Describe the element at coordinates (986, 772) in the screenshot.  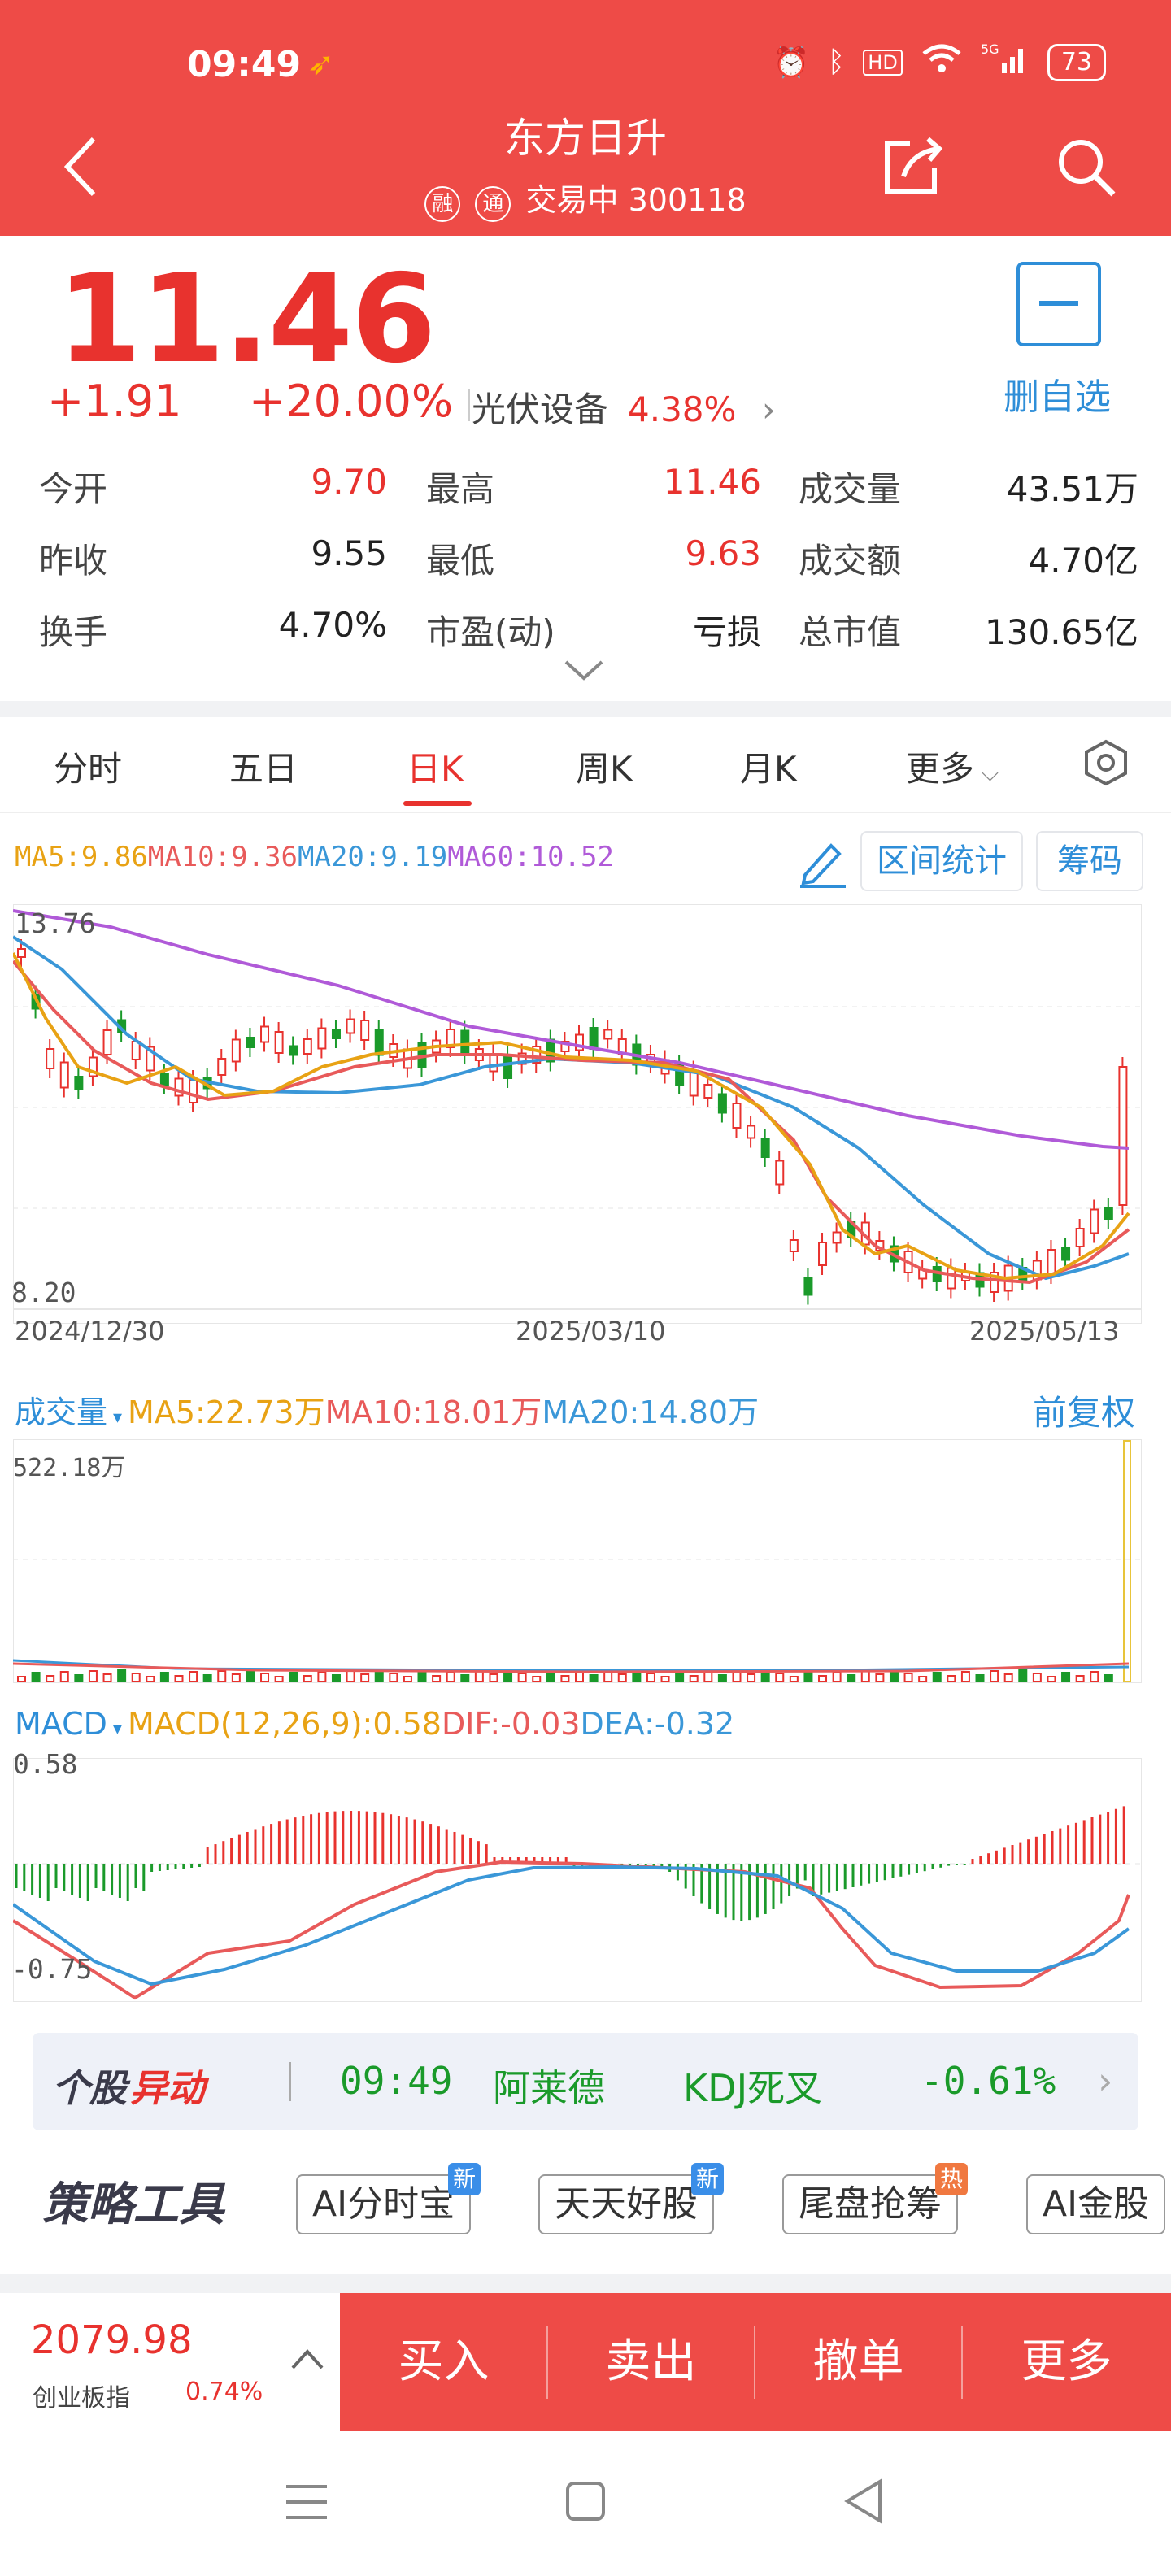
I see `chevron-down-icon: ⌵` at that location.